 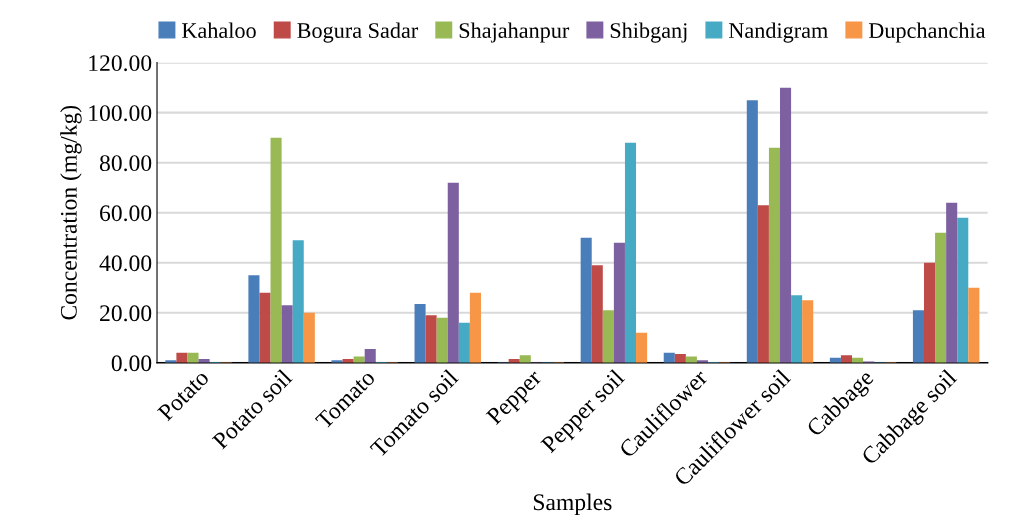 What do you see at coordinates (358, 32) in the screenshot?
I see `legend-label: Bogura Sadar` at bounding box center [358, 32].